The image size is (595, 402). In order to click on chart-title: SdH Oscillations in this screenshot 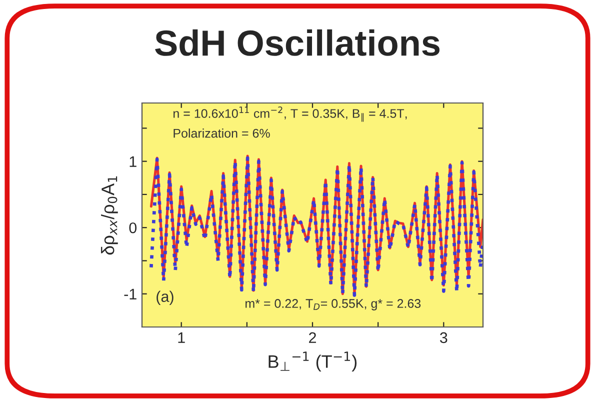, I will do `click(297, 42)`.